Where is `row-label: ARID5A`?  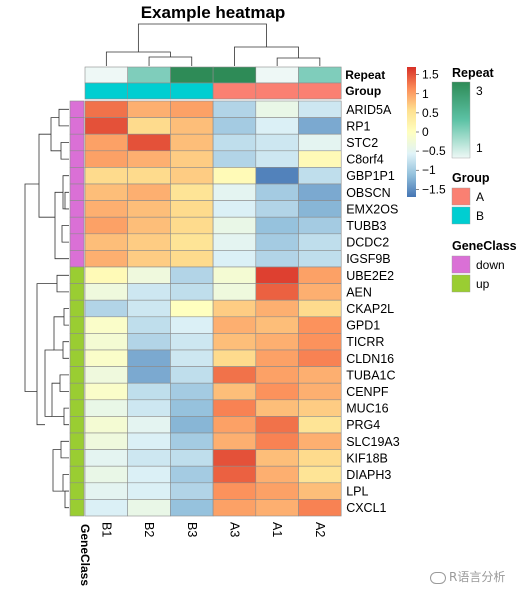 row-label: ARID5A is located at coordinates (369, 110).